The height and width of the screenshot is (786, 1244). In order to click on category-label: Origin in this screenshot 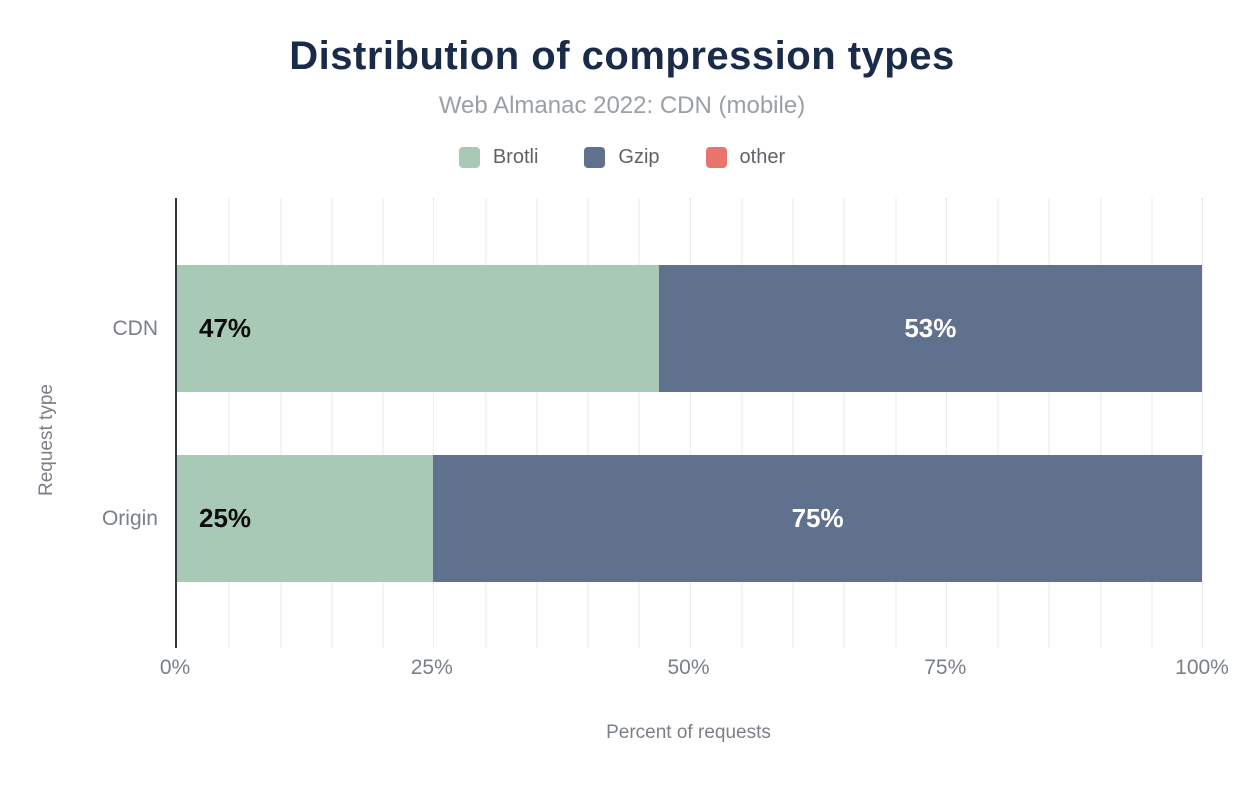, I will do `click(129, 518)`.